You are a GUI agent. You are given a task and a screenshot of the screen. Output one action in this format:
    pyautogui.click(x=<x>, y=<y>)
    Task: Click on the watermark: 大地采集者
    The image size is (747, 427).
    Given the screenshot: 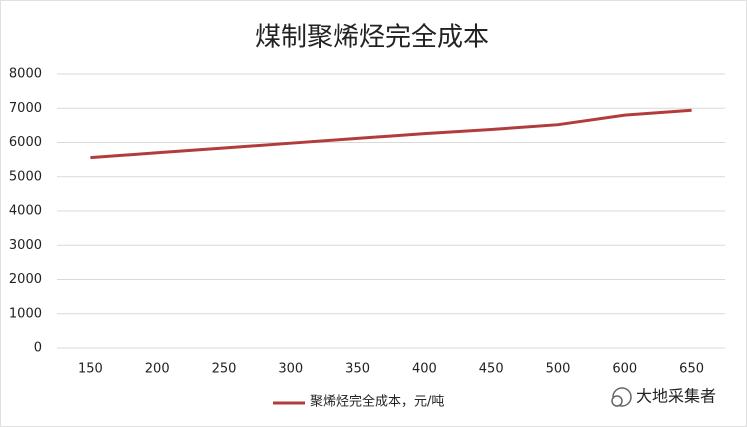 What is the action you would take?
    pyautogui.click(x=676, y=396)
    